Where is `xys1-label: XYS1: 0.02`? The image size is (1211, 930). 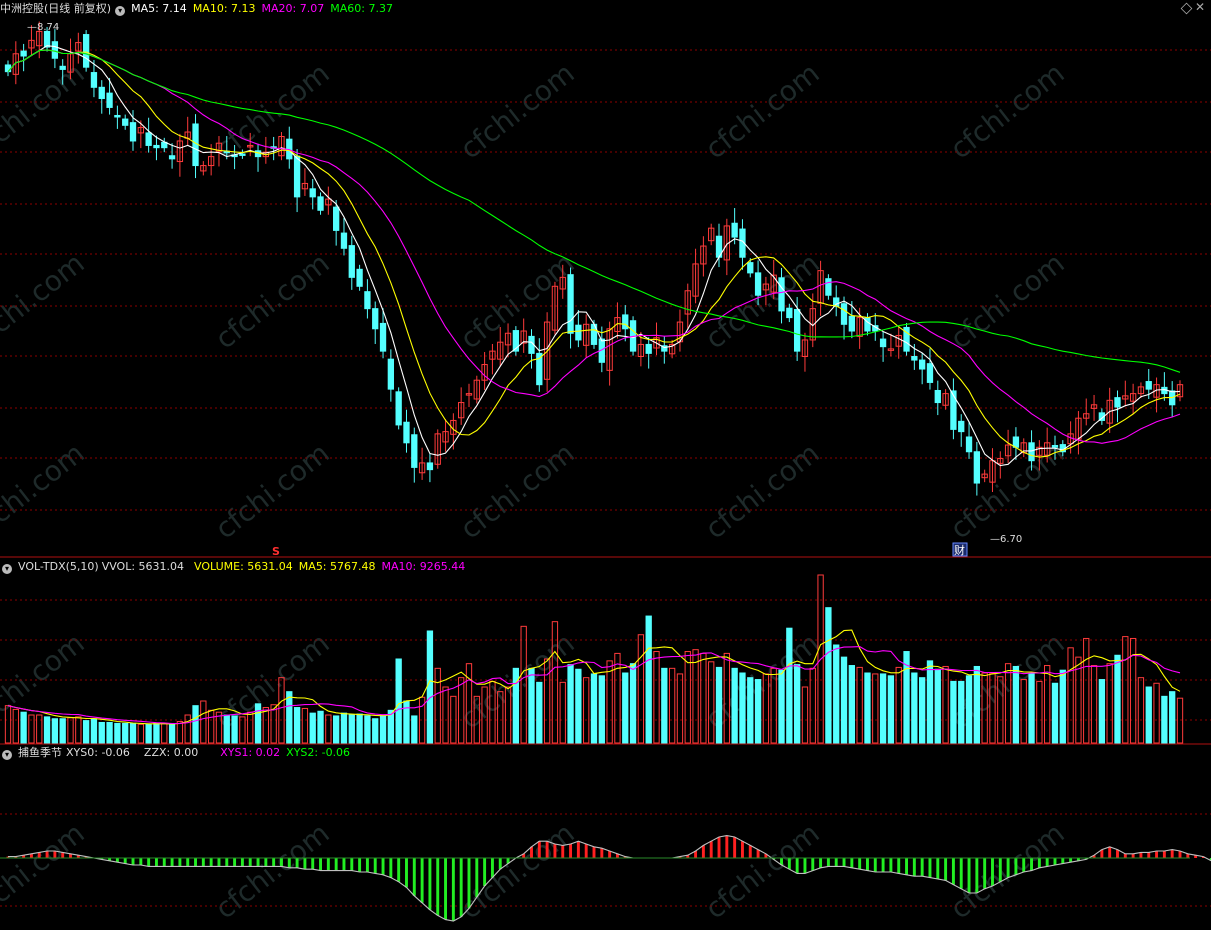 xys1-label: XYS1: 0.02 is located at coordinates (250, 752).